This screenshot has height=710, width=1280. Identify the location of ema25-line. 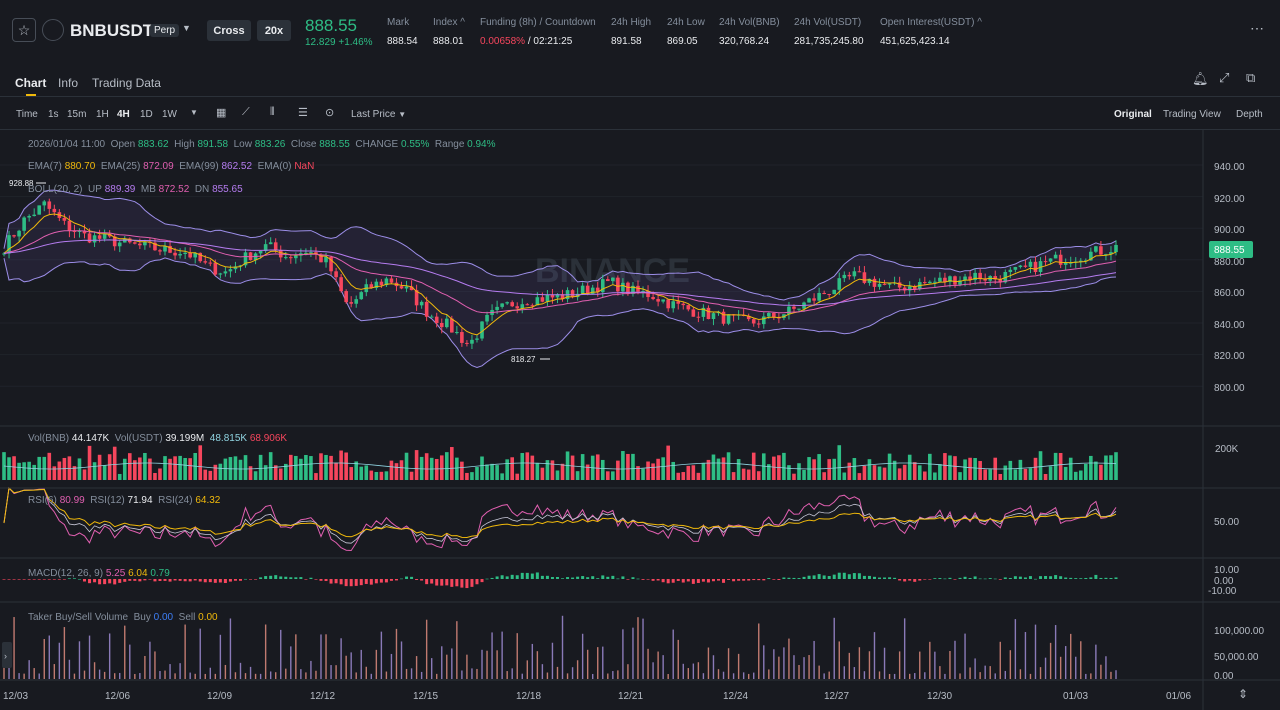
(560, 272).